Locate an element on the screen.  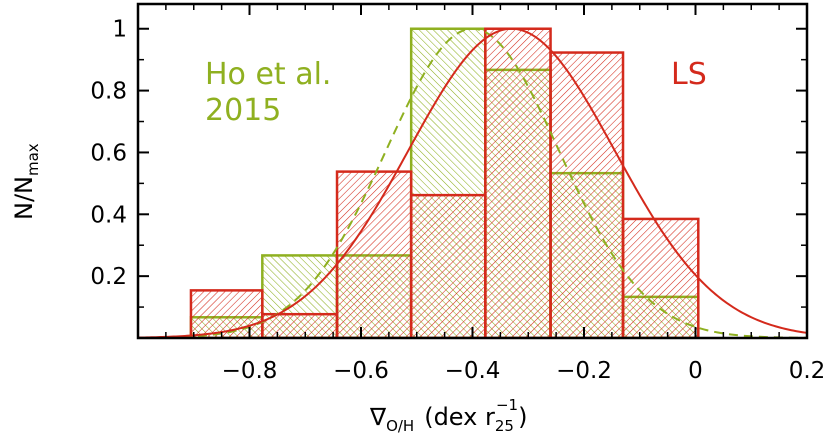
y-tick-labels: 0.2 0.4 0.6 0.8 1 is located at coordinates (108, 153).